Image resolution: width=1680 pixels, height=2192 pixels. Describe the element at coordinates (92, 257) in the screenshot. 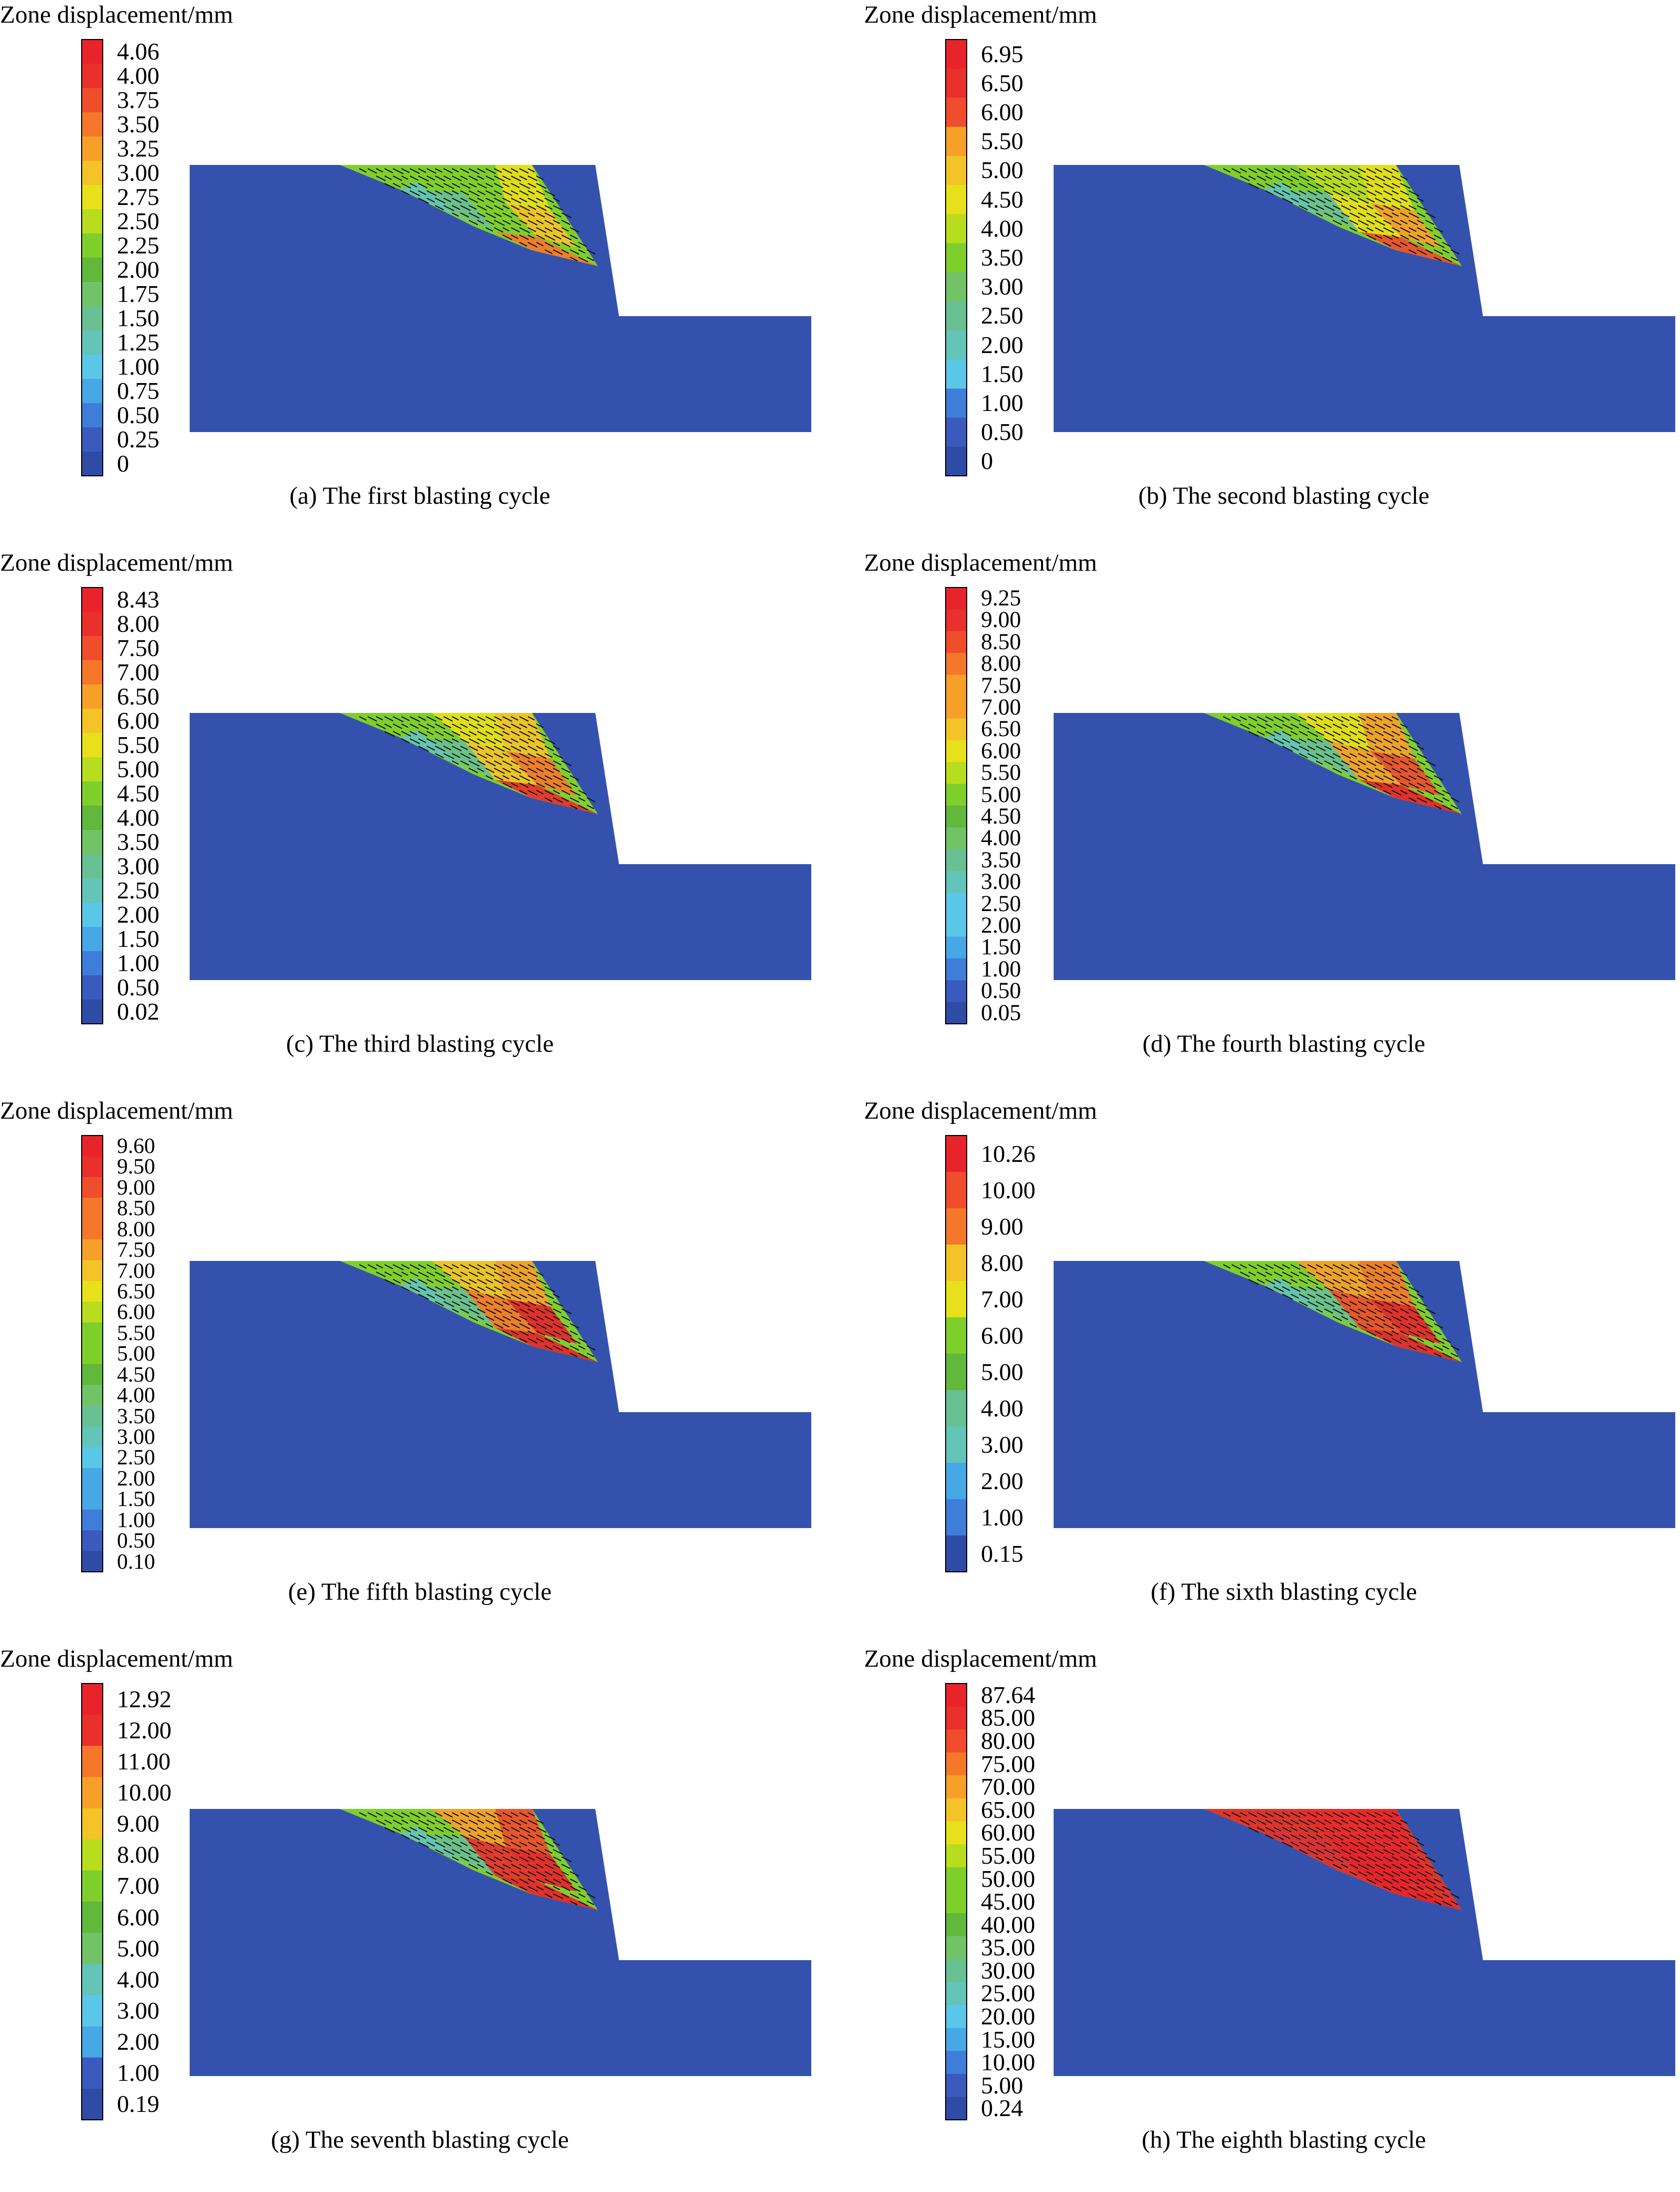

I see `colorbar-frame` at that location.